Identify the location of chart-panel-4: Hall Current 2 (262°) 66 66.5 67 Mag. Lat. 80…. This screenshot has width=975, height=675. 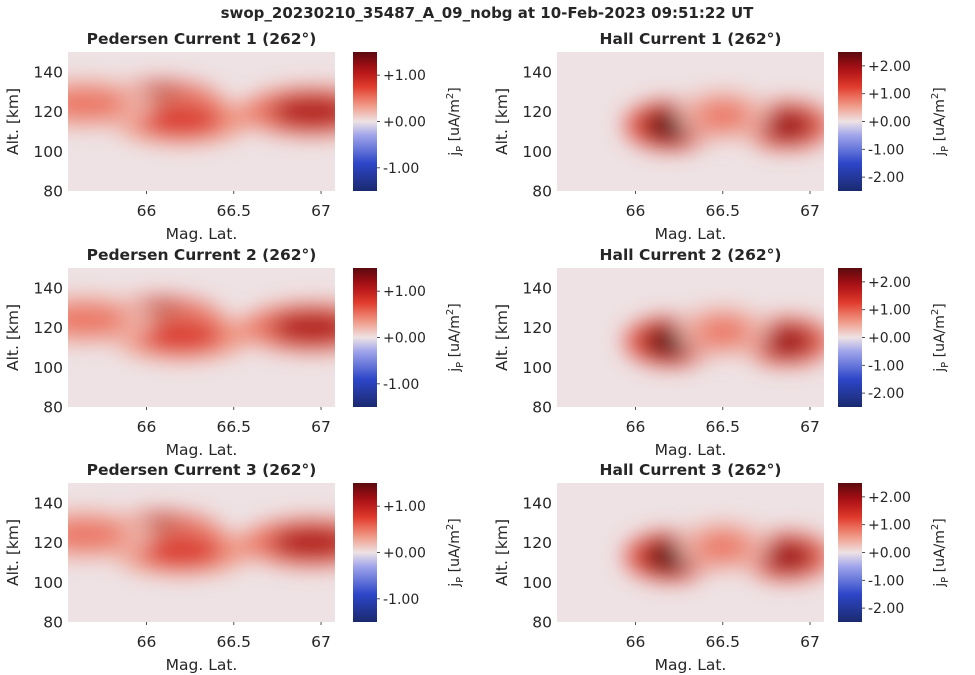
(722, 352).